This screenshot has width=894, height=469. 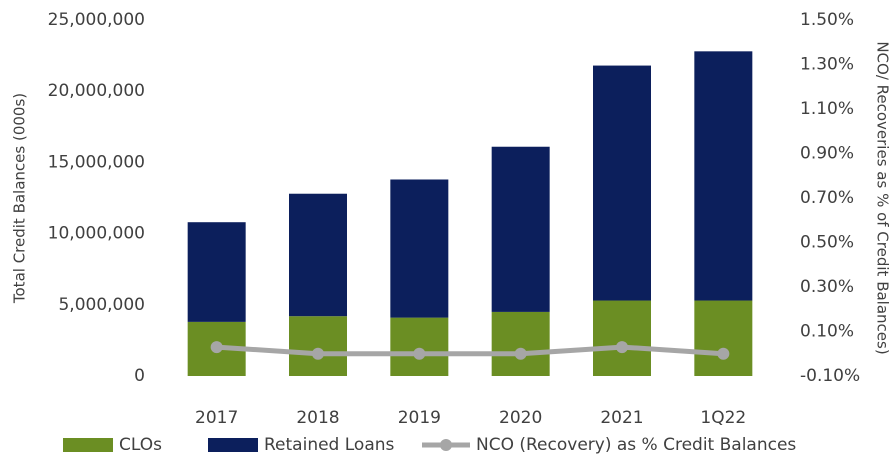 I want to click on y-axis-title: Total Credit Balances (000s), so click(x=20, y=198).